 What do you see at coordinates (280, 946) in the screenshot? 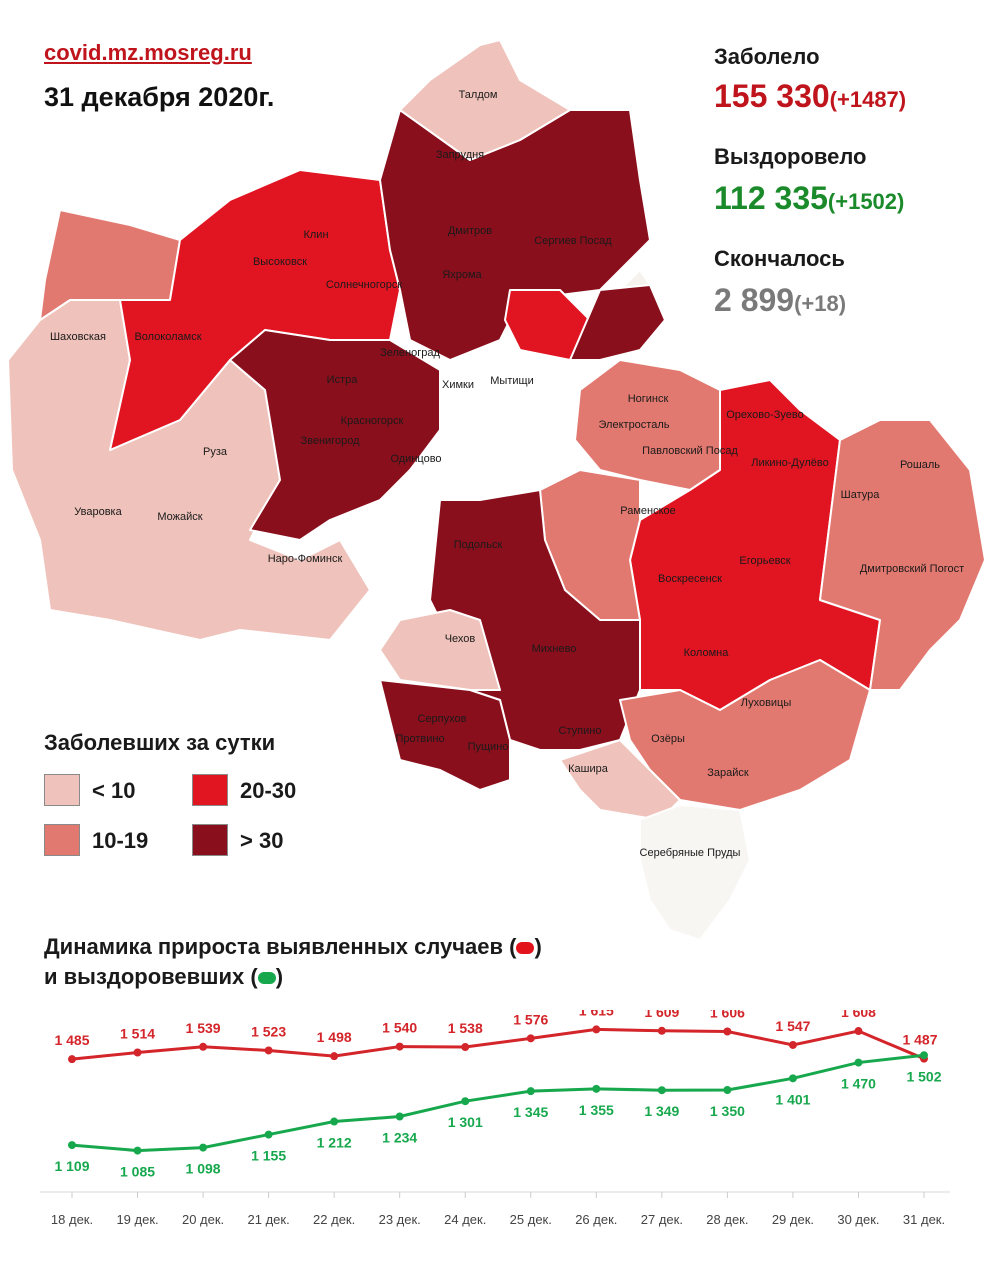
I see `chart-title-text-1: Динамика прироста выявленных случаев (` at bounding box center [280, 946].